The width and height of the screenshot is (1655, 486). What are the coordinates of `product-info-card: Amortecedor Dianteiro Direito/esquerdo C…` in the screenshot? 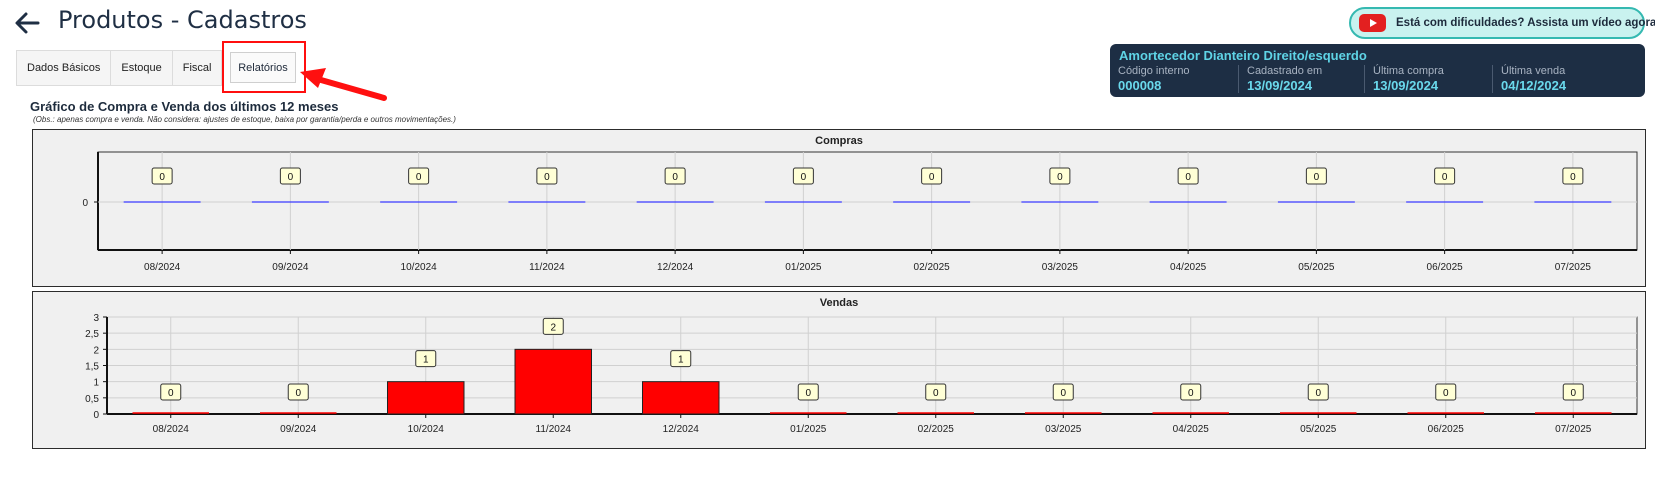 It's located at (1377, 70).